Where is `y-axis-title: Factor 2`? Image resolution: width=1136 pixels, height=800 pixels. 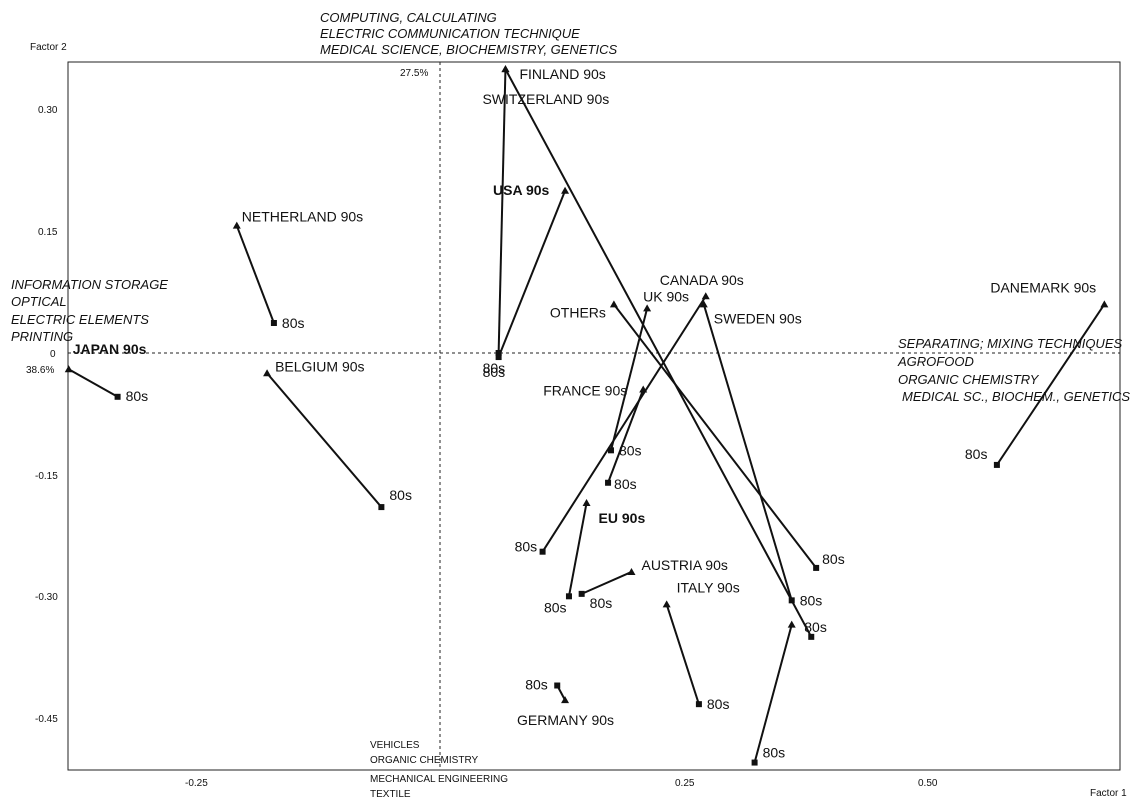 y-axis-title: Factor 2 is located at coordinates (48, 47).